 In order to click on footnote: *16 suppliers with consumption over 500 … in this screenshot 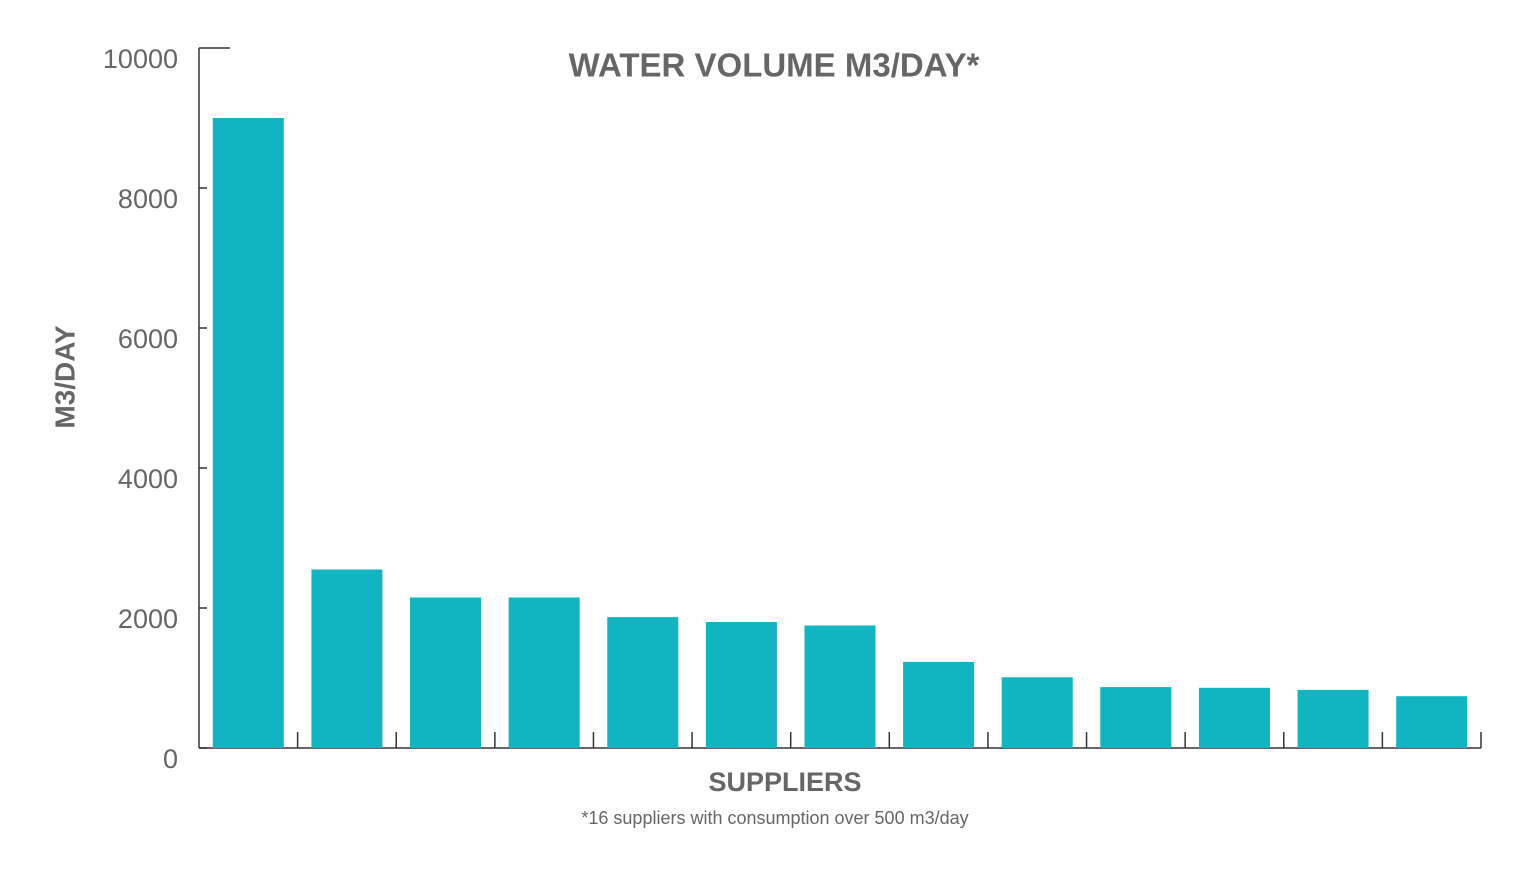, I will do `click(774, 818)`.